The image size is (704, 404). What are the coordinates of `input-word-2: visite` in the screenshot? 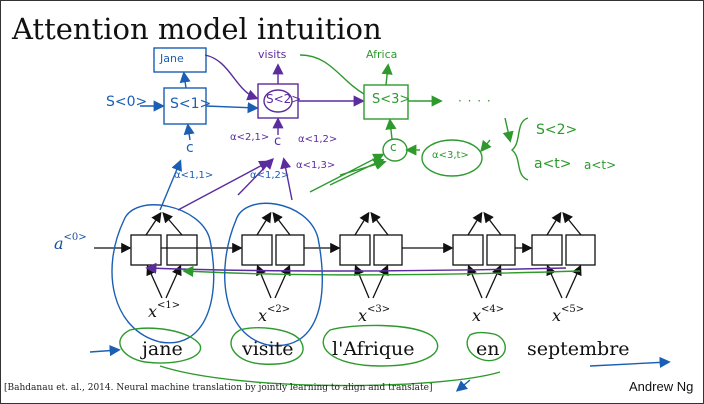 It's located at (268, 349).